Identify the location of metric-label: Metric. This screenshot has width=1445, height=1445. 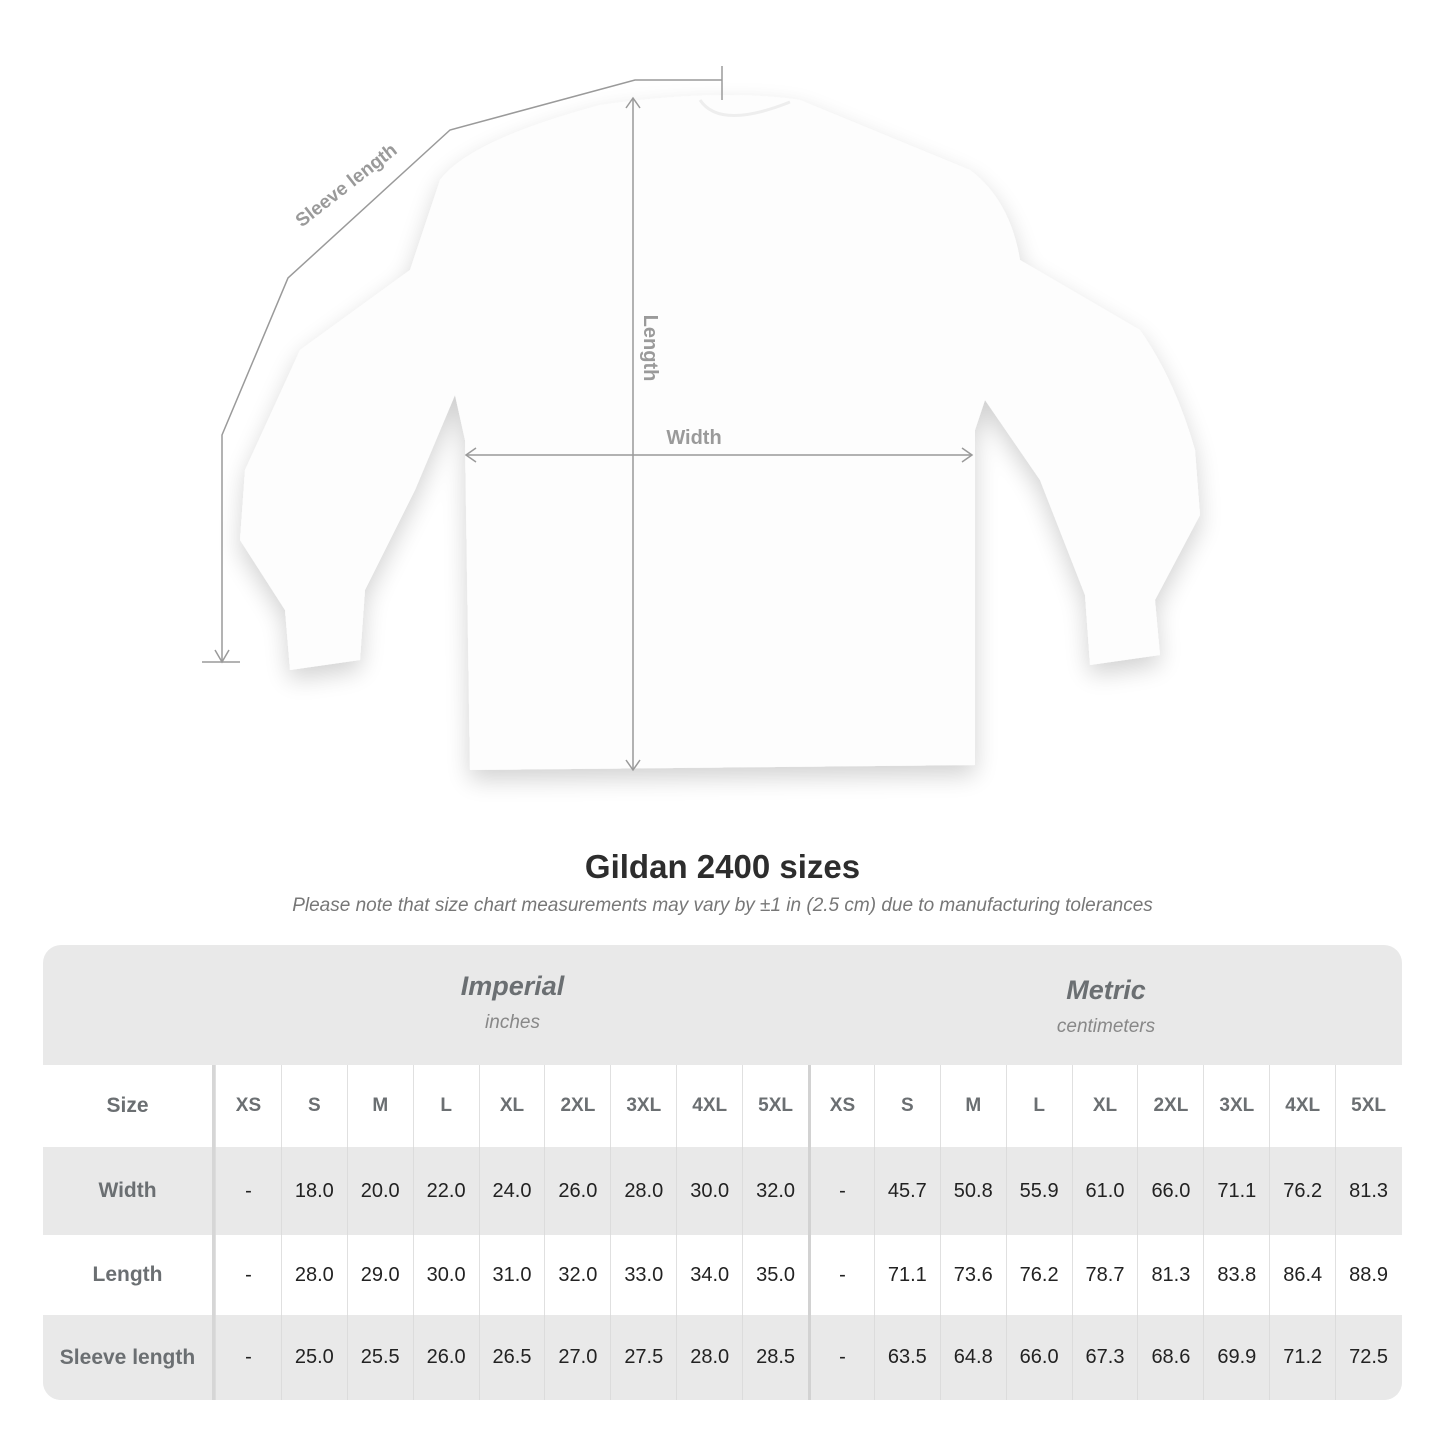
(1106, 990).